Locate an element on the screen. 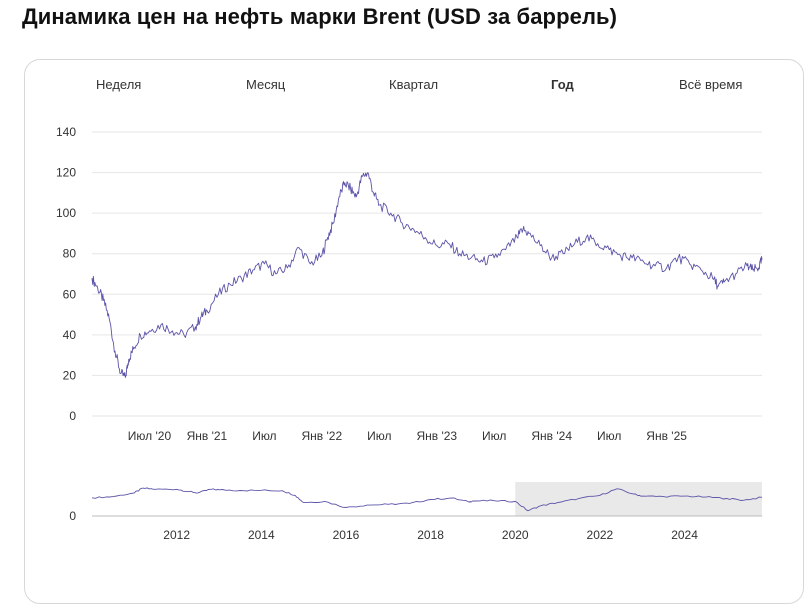  navigator-x-tick-label: 2024 is located at coordinates (684, 535).